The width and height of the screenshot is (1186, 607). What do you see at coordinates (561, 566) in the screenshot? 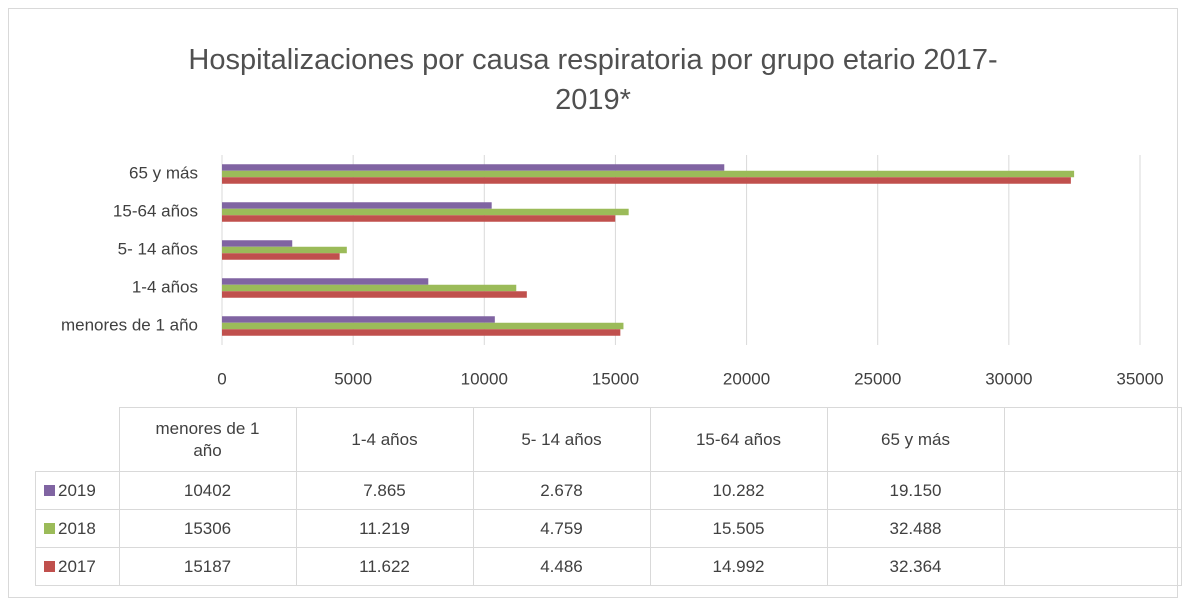
I see `table-value-cell: 4.486` at bounding box center [561, 566].